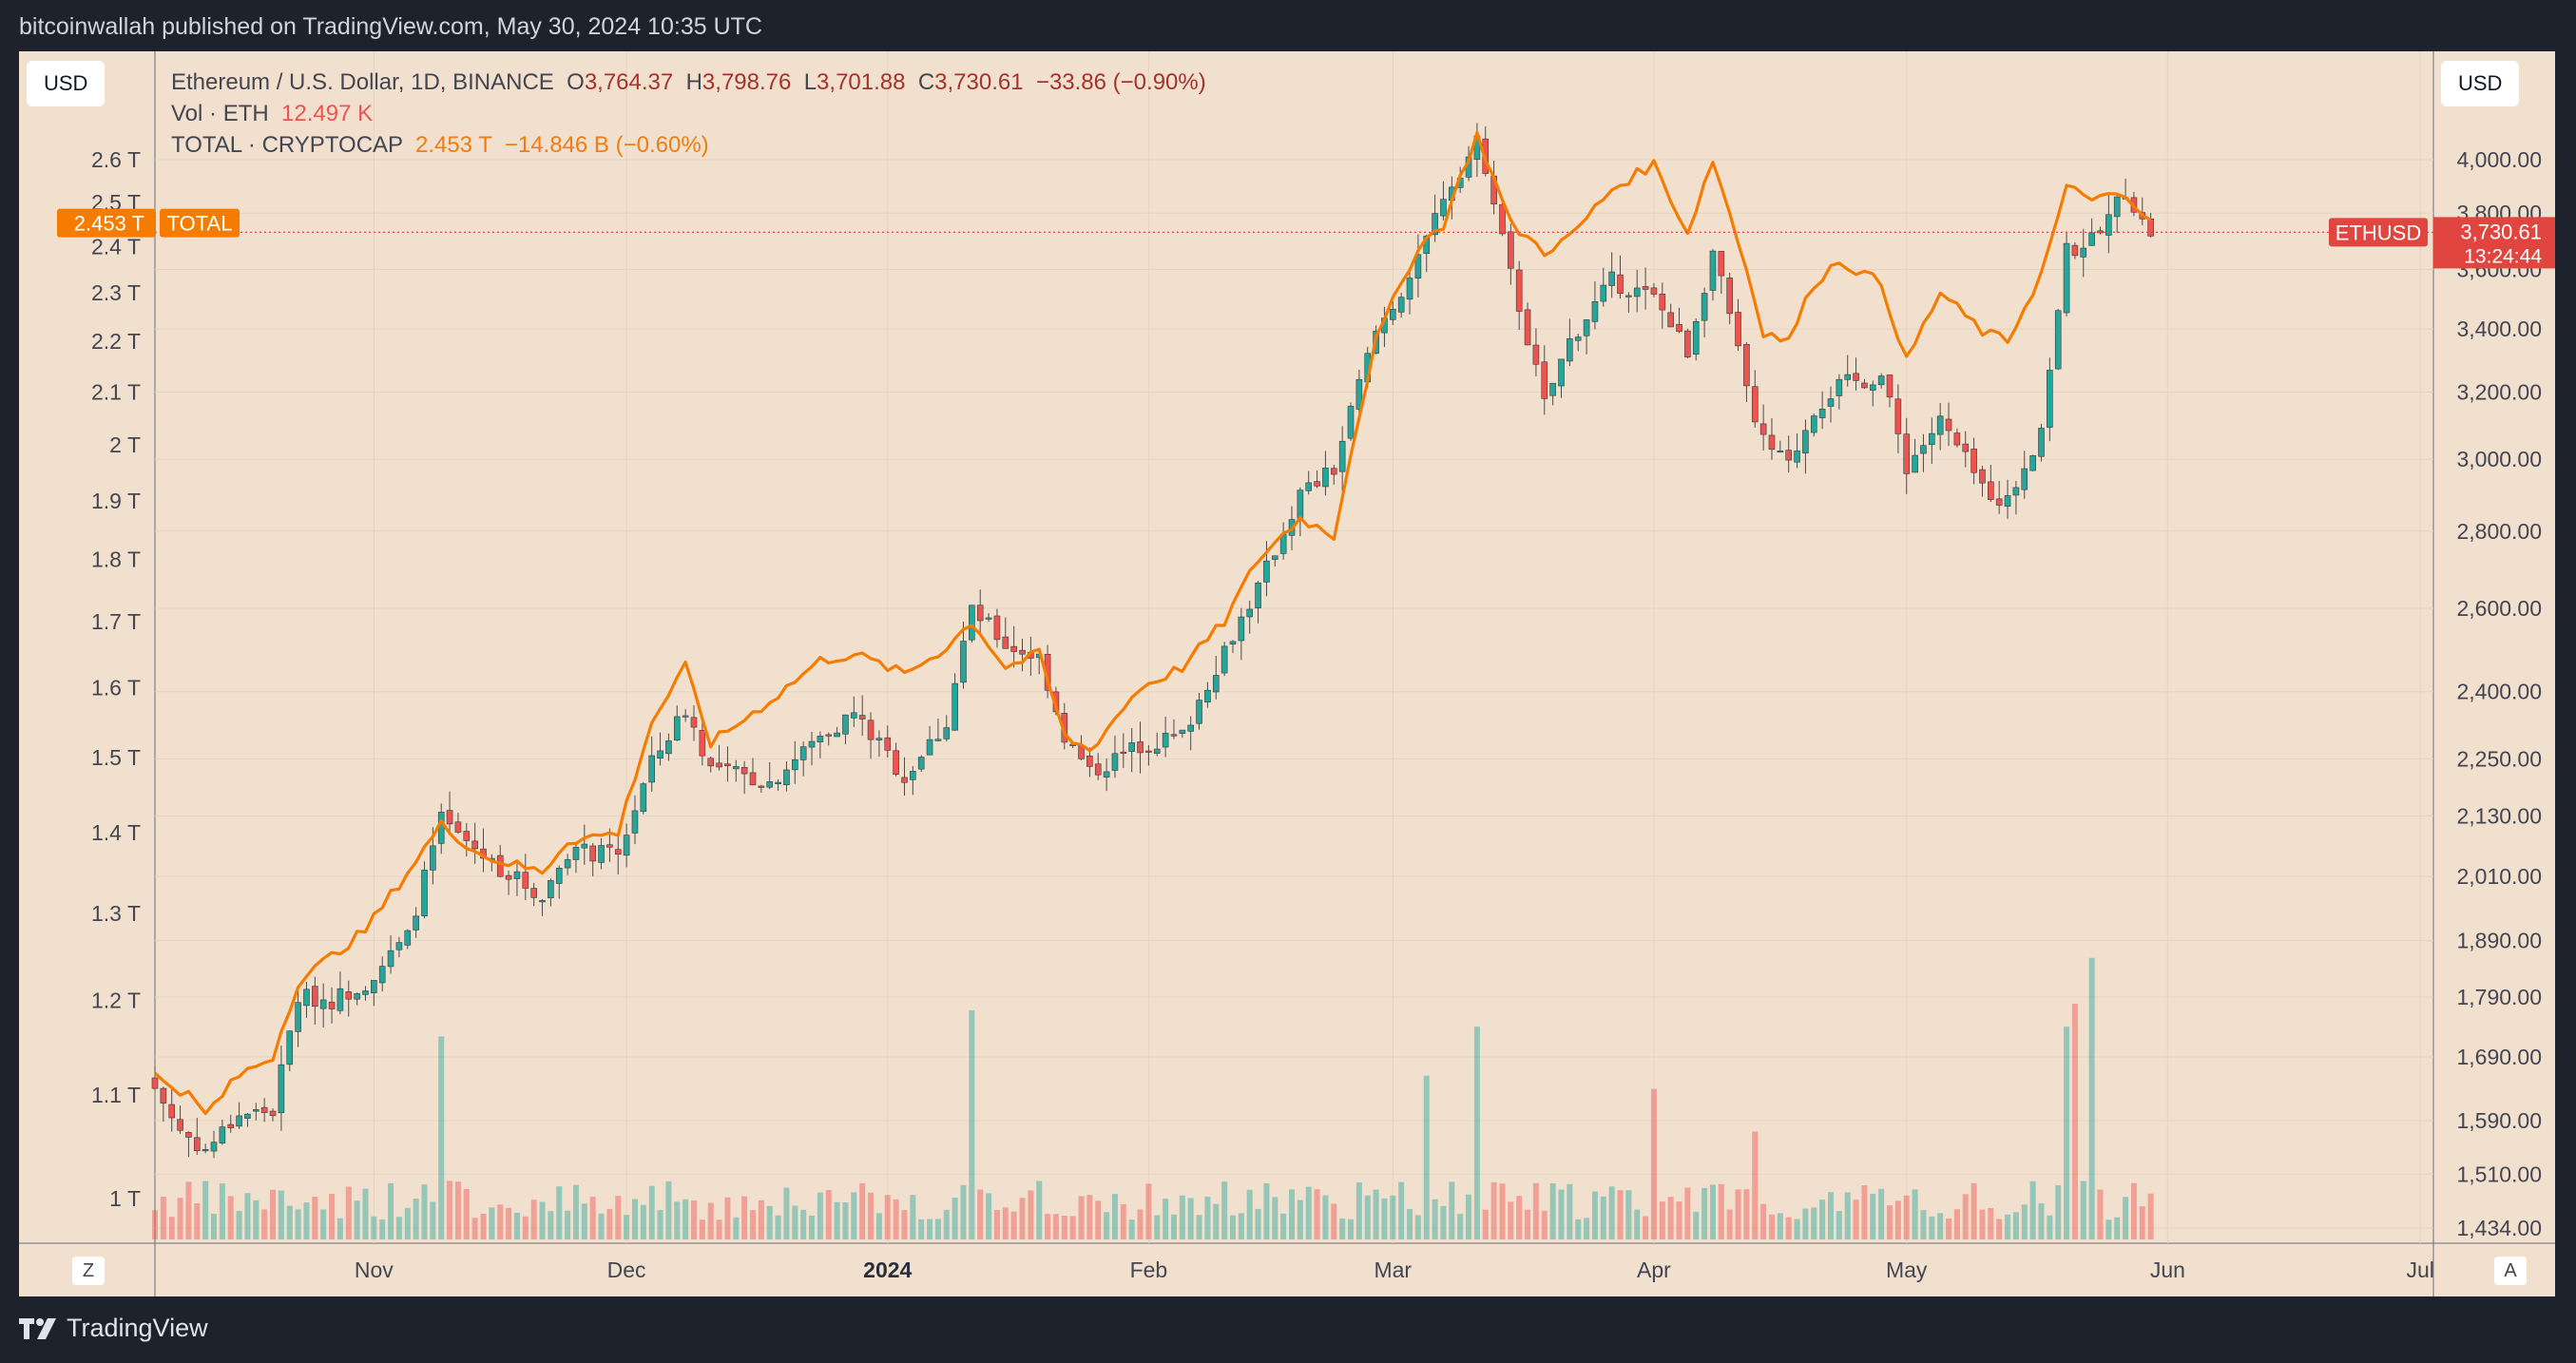 The width and height of the screenshot is (2576, 1363). Describe the element at coordinates (362, 82) in the screenshot. I see `symbol-description: Ethereum / U.S. Dollar, 1D, BINANCE` at that location.